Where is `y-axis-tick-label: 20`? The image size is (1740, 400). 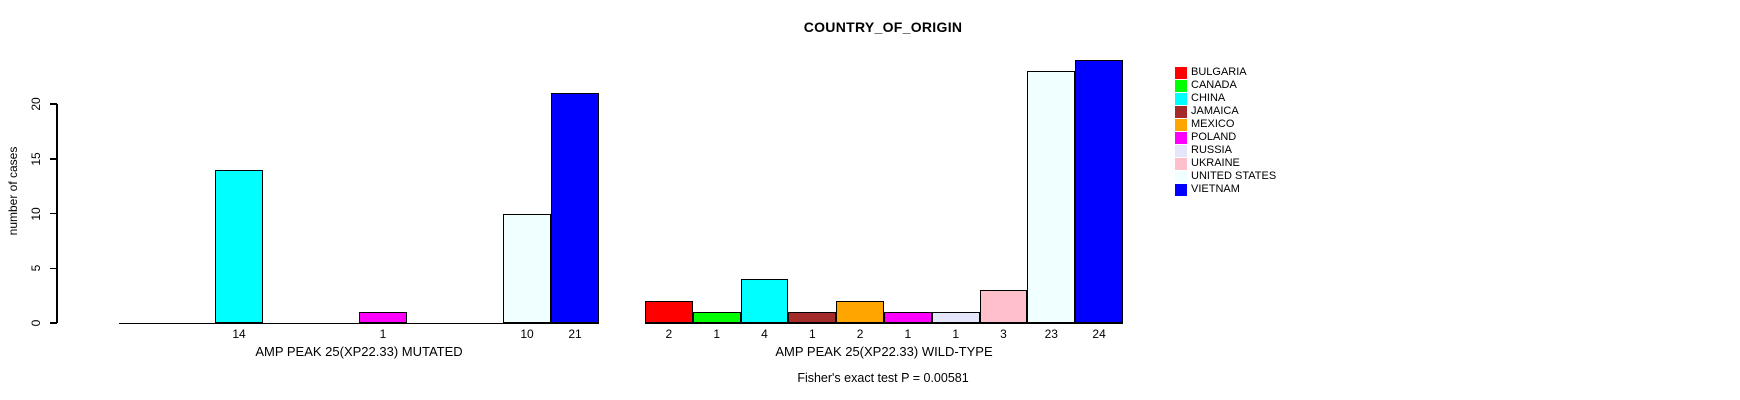
y-axis-tick-label: 20 is located at coordinates (36, 104).